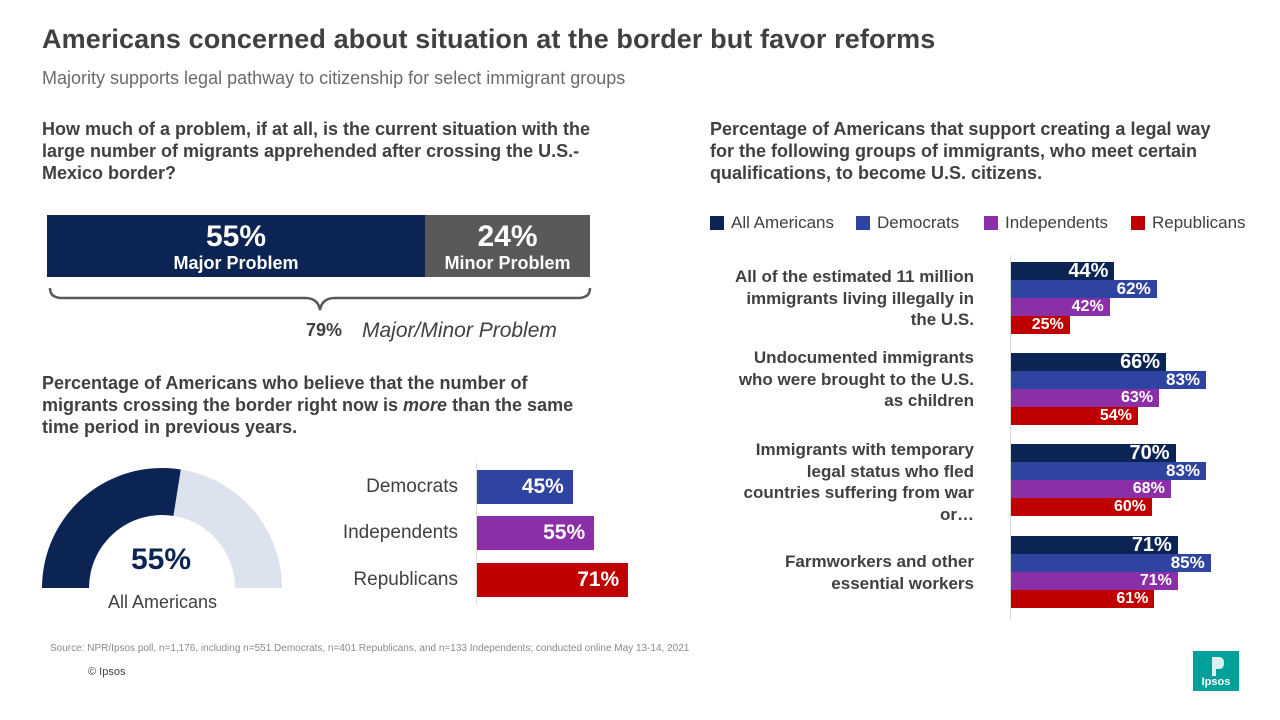 This screenshot has height=720, width=1280. I want to click on minor-problem-pct: 24%, so click(507, 236).